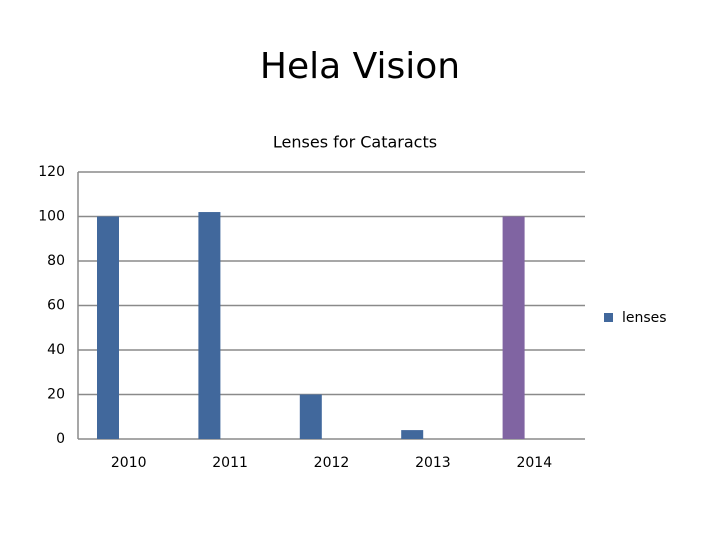 The width and height of the screenshot is (720, 540). Describe the element at coordinates (56, 350) in the screenshot. I see `y-tick-label: 40` at that location.